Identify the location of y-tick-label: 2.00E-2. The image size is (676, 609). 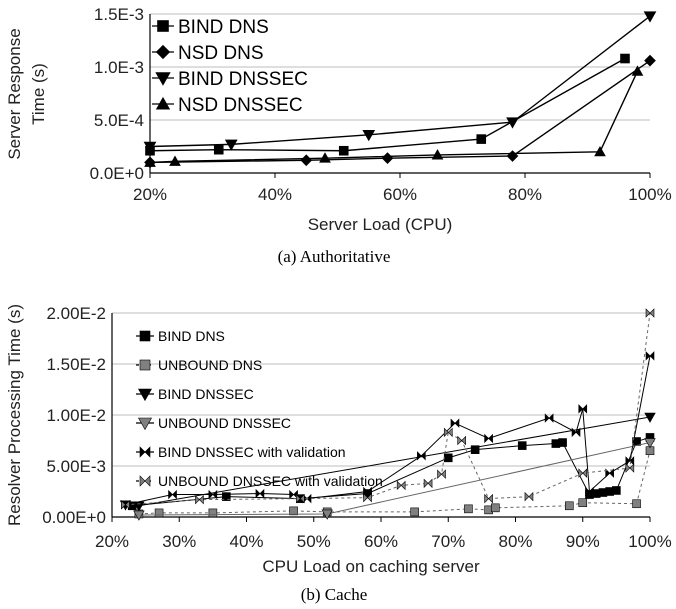
(76, 313).